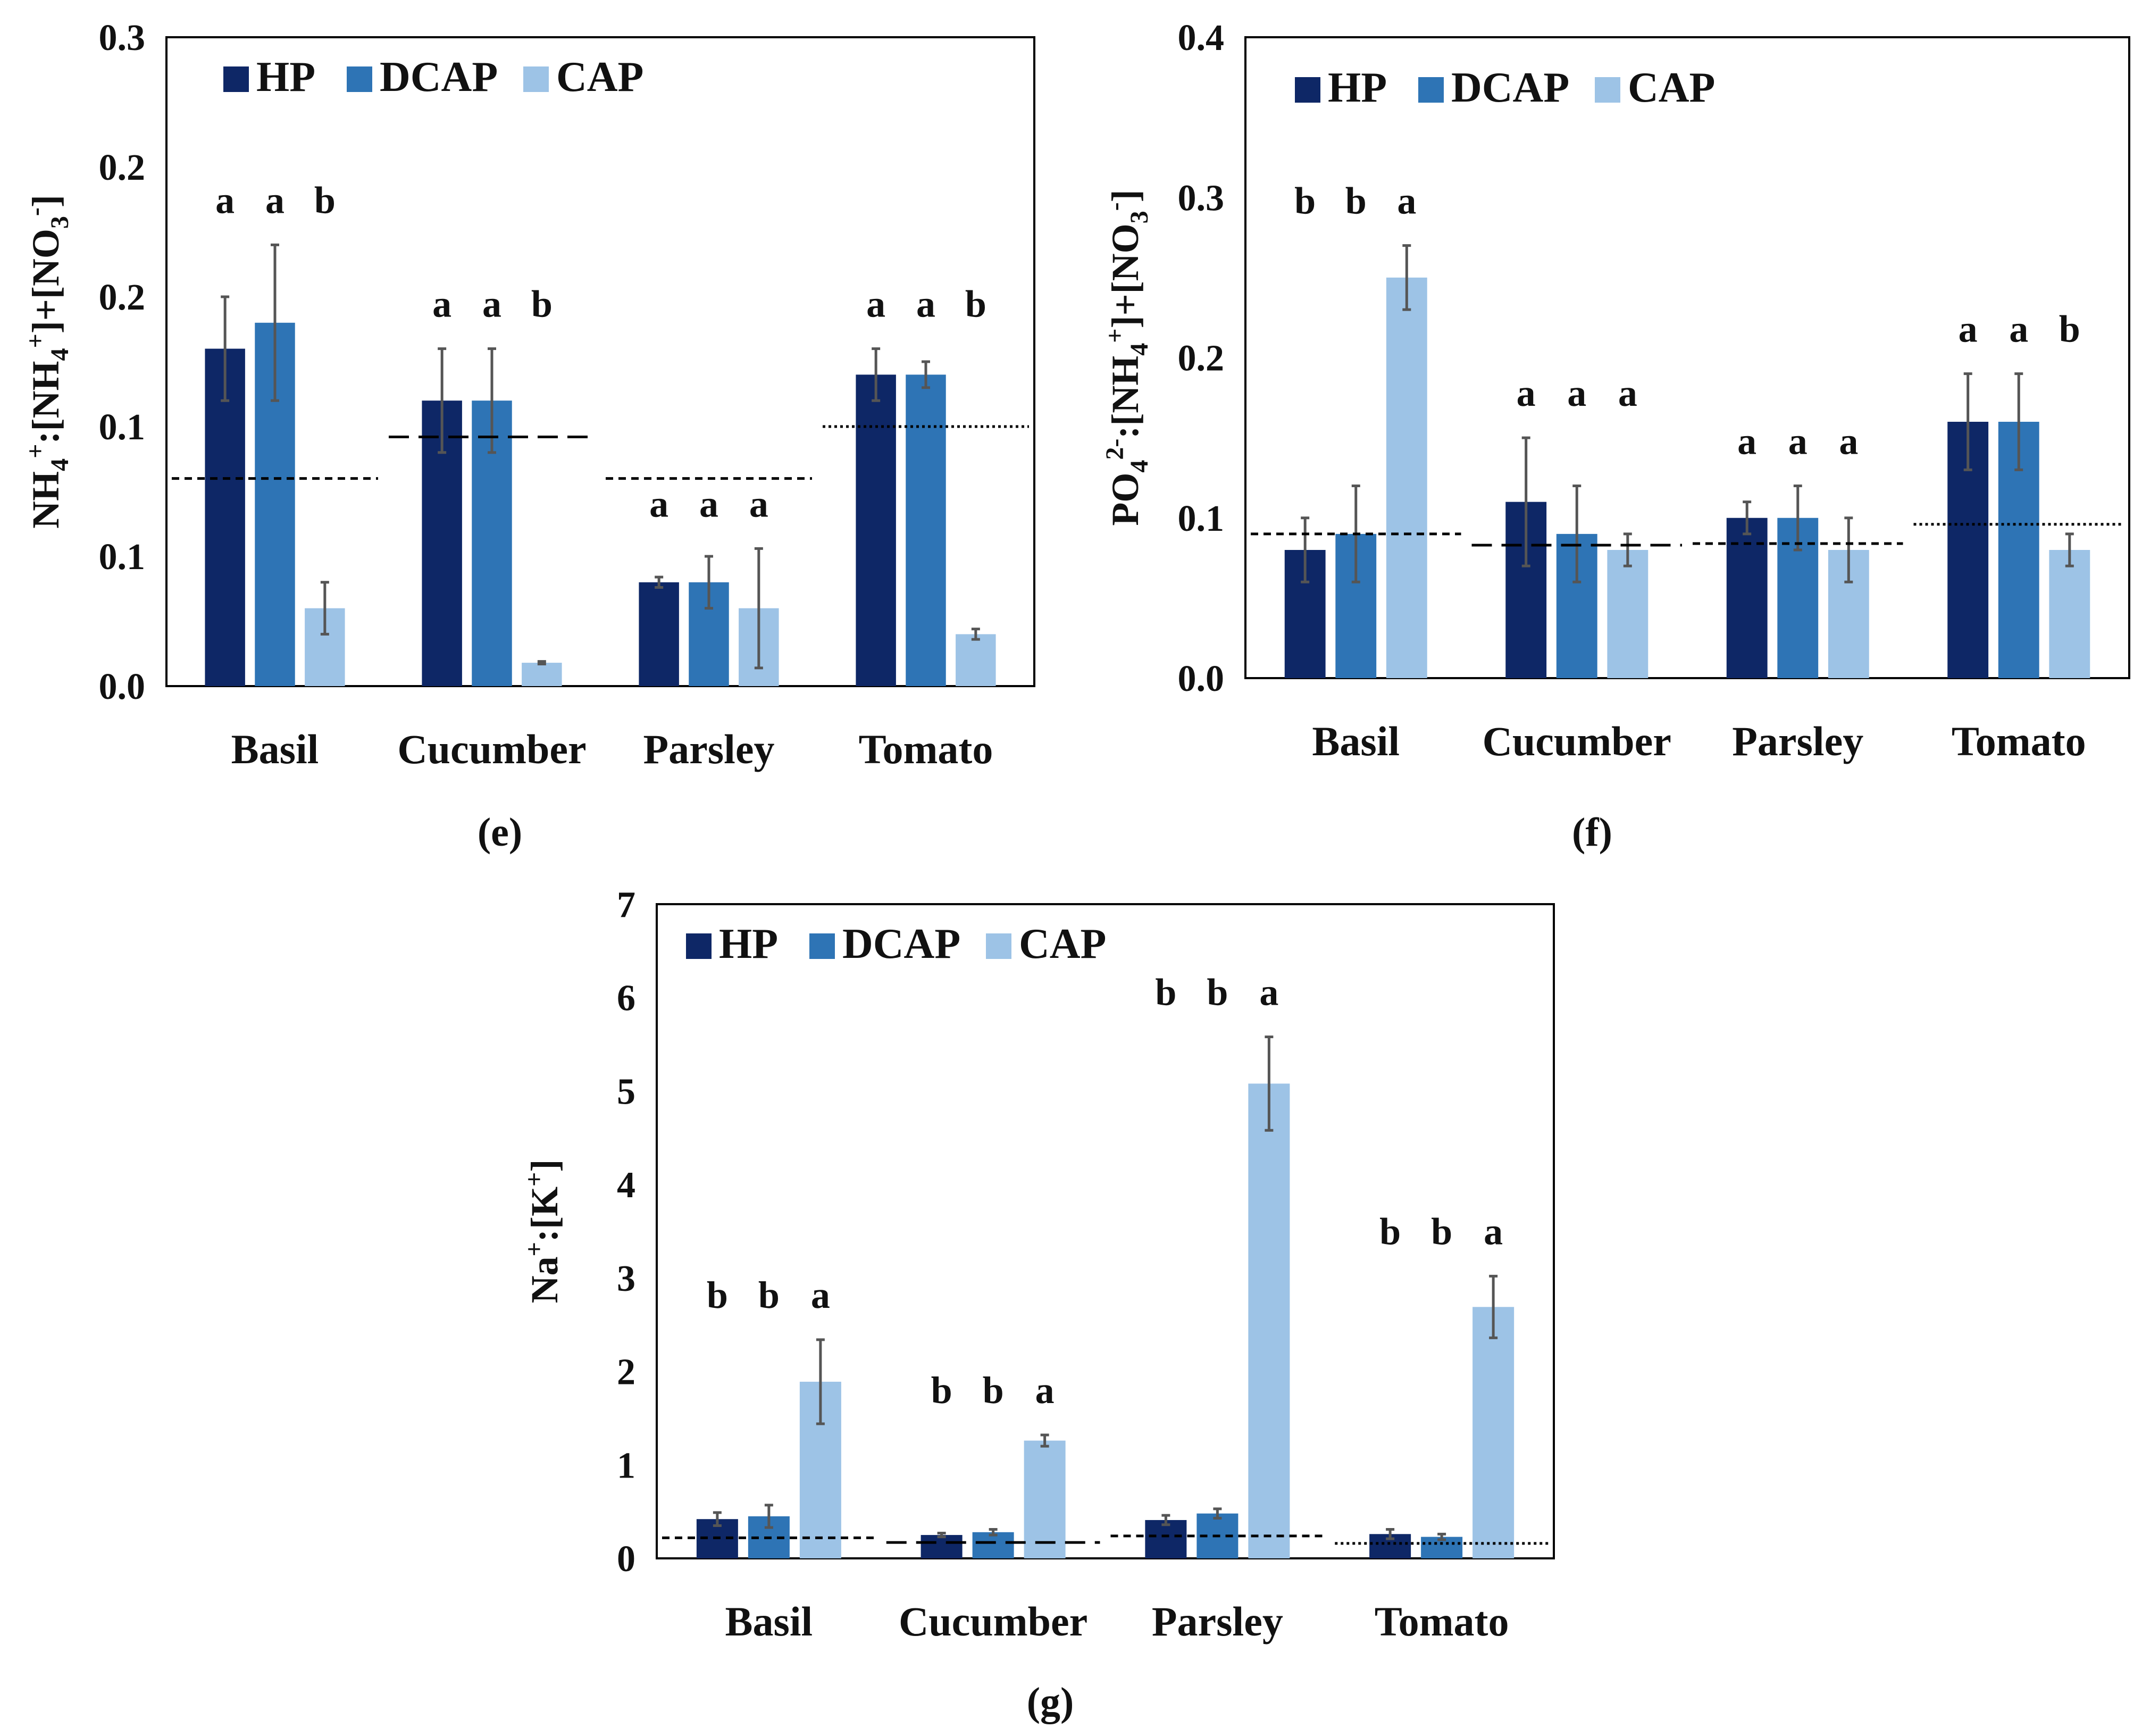 The image size is (2142, 1736). What do you see at coordinates (225, 517) in the screenshot?
I see `bar-hp-basil` at bounding box center [225, 517].